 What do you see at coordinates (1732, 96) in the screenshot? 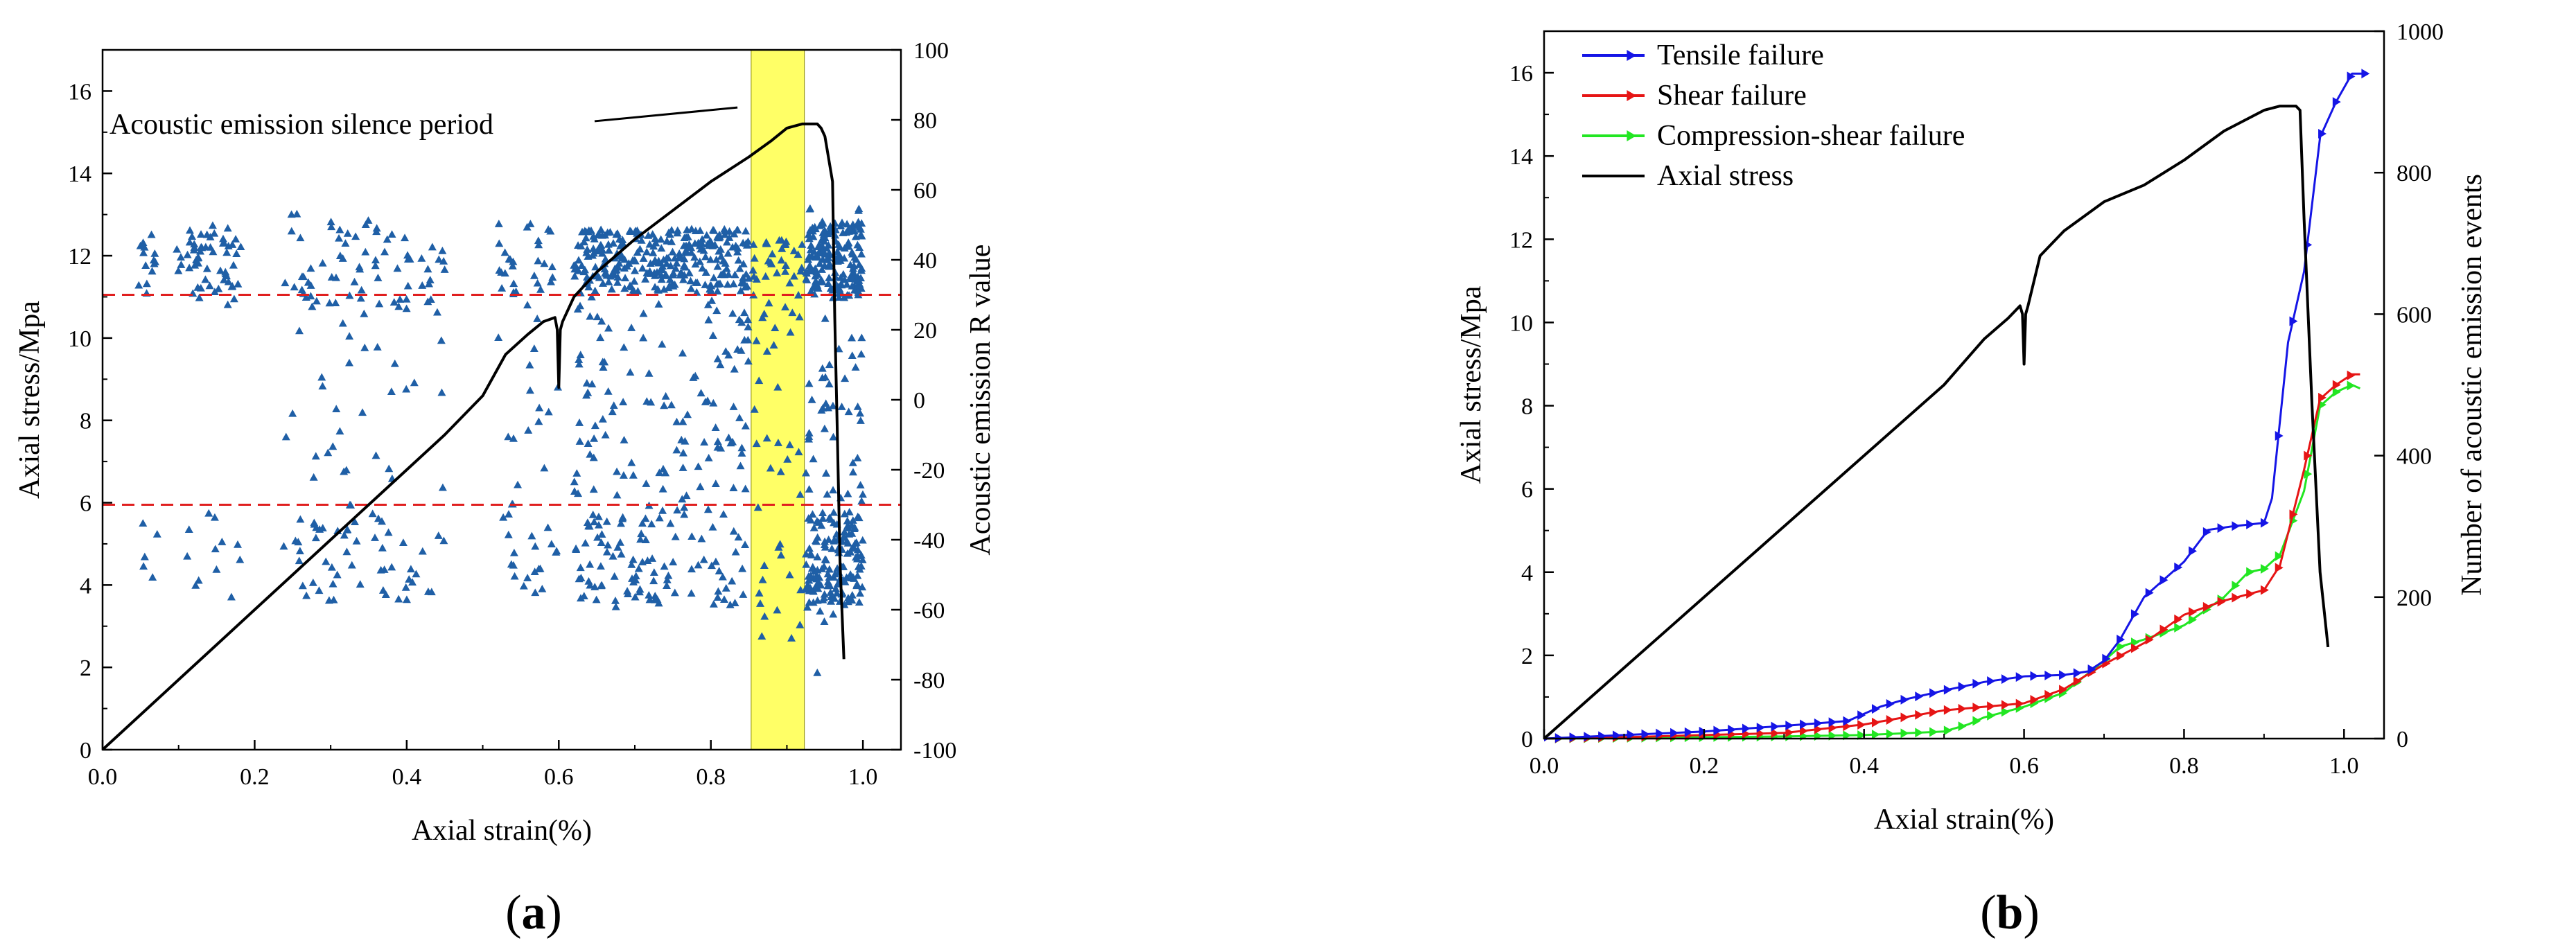
I see `legend-label: Shear failure` at bounding box center [1732, 96].